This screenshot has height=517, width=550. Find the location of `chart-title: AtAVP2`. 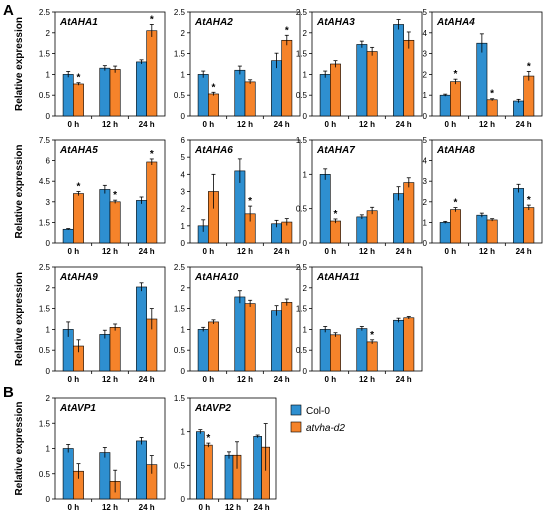

chart-title: AtAVP2 is located at coordinates (212, 408).